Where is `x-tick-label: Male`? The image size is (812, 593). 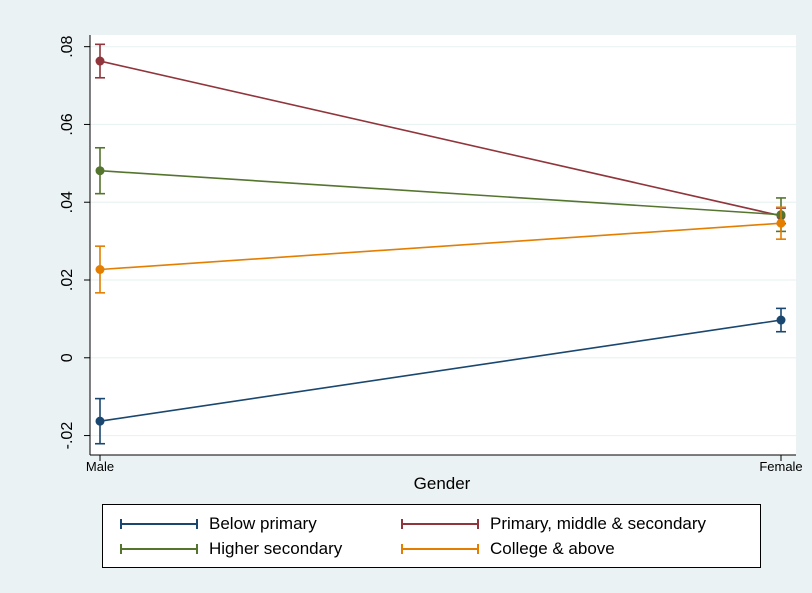
x-tick-label: Male is located at coordinates (100, 466).